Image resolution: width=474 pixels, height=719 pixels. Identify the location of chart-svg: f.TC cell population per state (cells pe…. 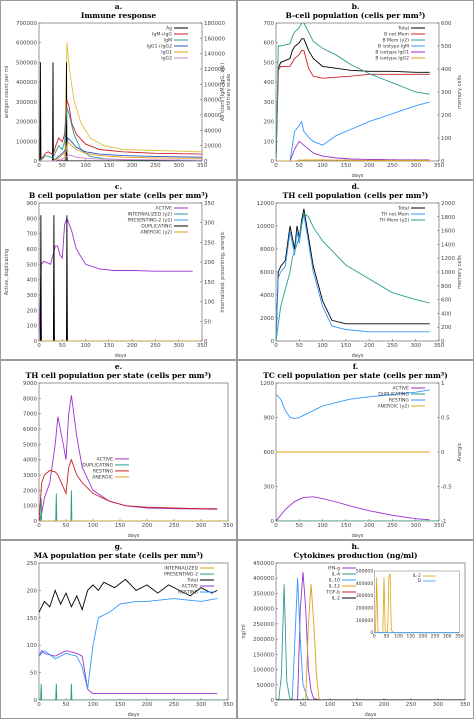
(361, 450).